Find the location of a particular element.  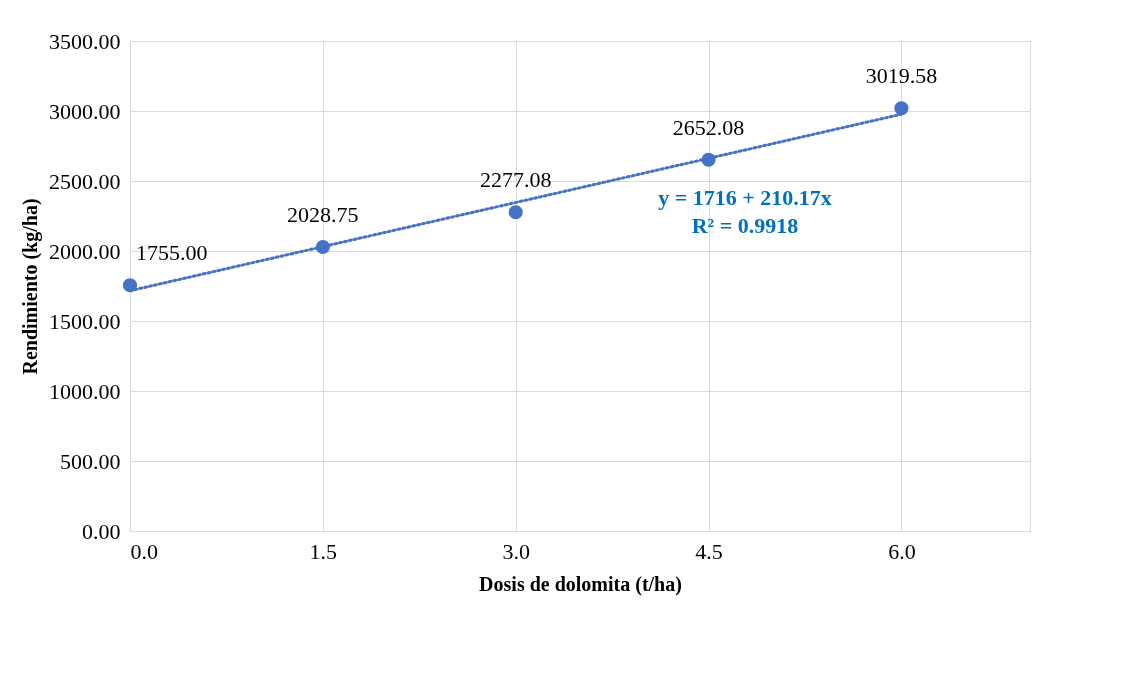

y-tick-label: 1000.00 is located at coordinates (85, 391).